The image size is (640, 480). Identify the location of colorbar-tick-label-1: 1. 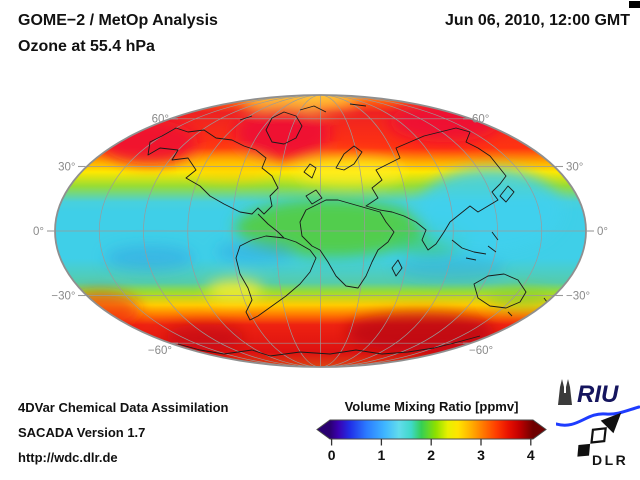
(381, 455).